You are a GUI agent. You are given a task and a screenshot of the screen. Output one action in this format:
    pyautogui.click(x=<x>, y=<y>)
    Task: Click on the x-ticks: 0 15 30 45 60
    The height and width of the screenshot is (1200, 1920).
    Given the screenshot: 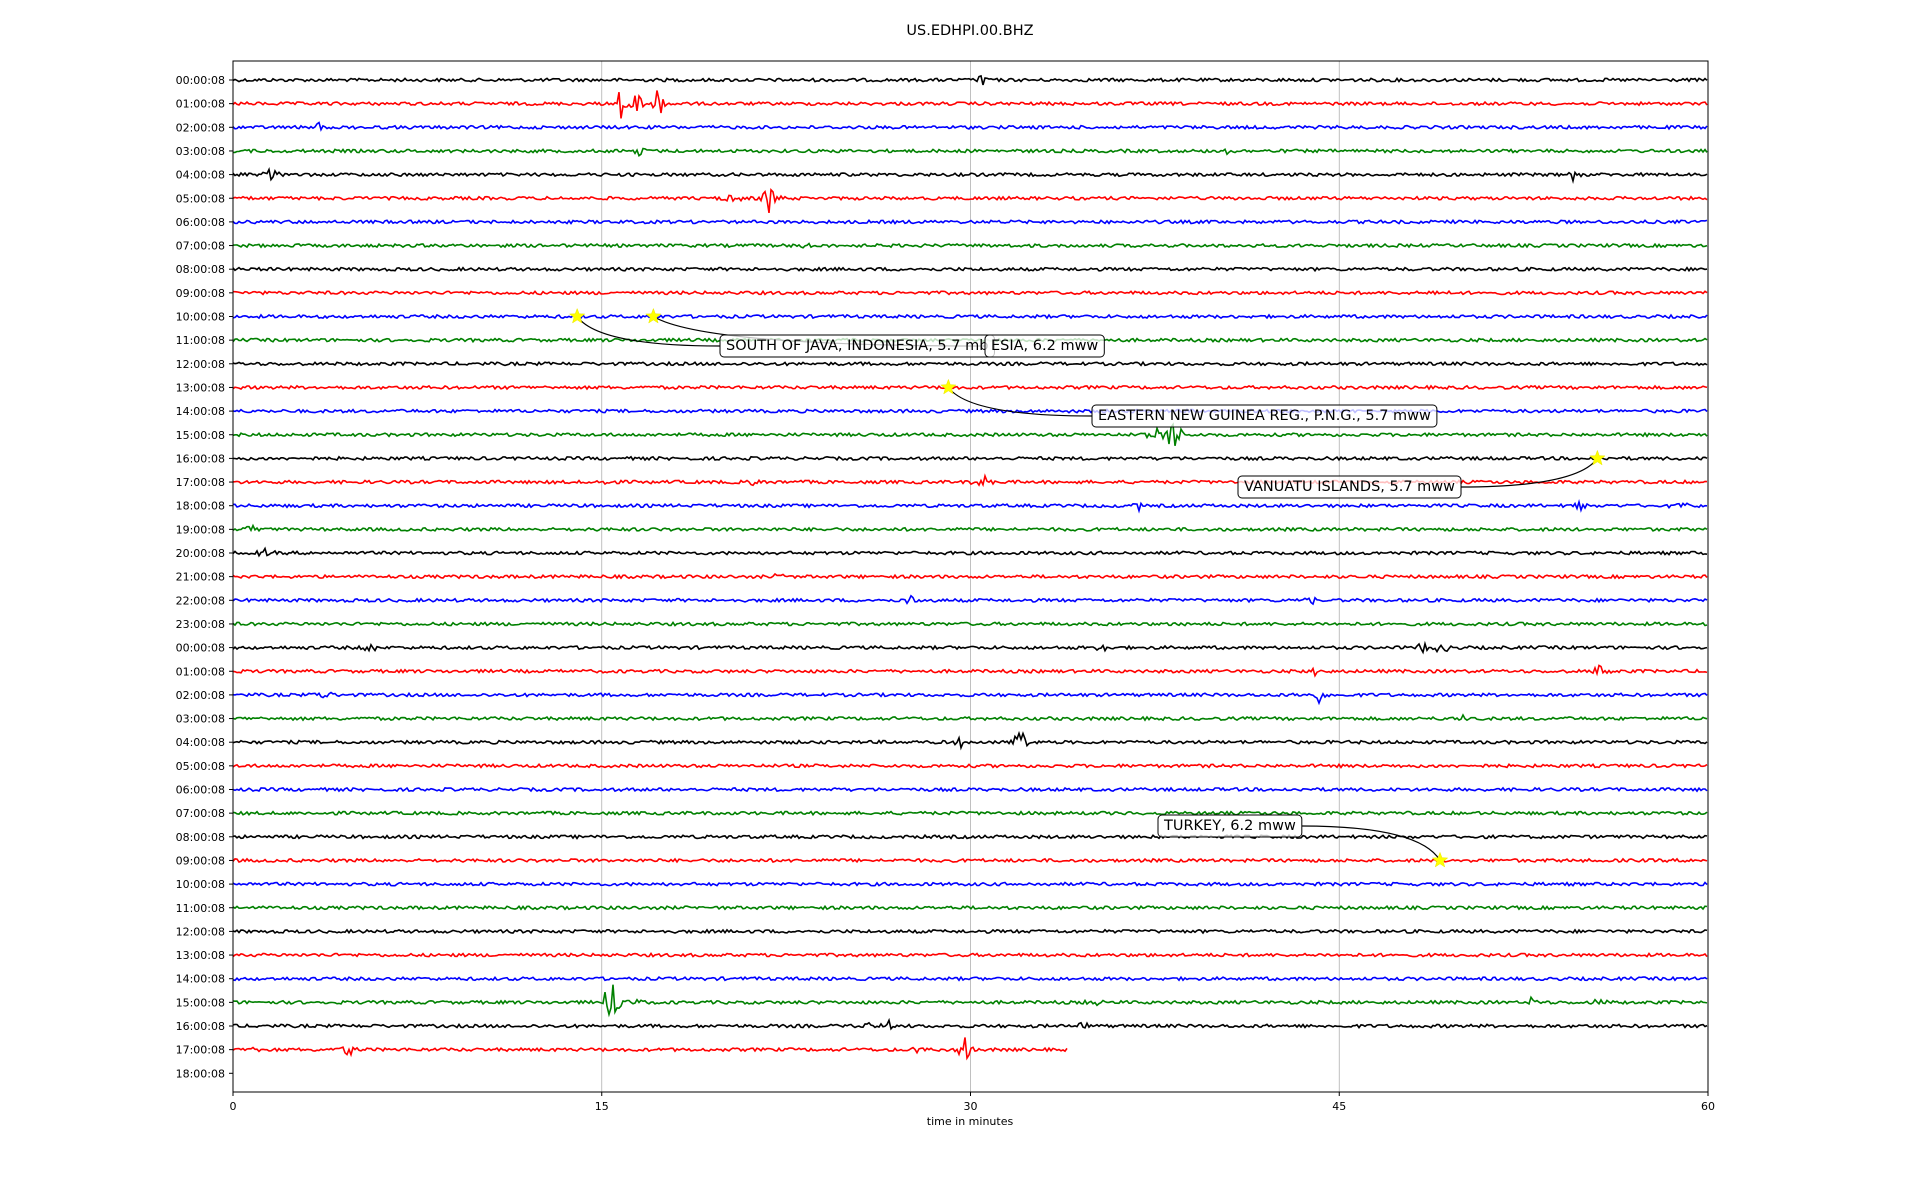 What is the action you would take?
    pyautogui.click(x=972, y=1102)
    